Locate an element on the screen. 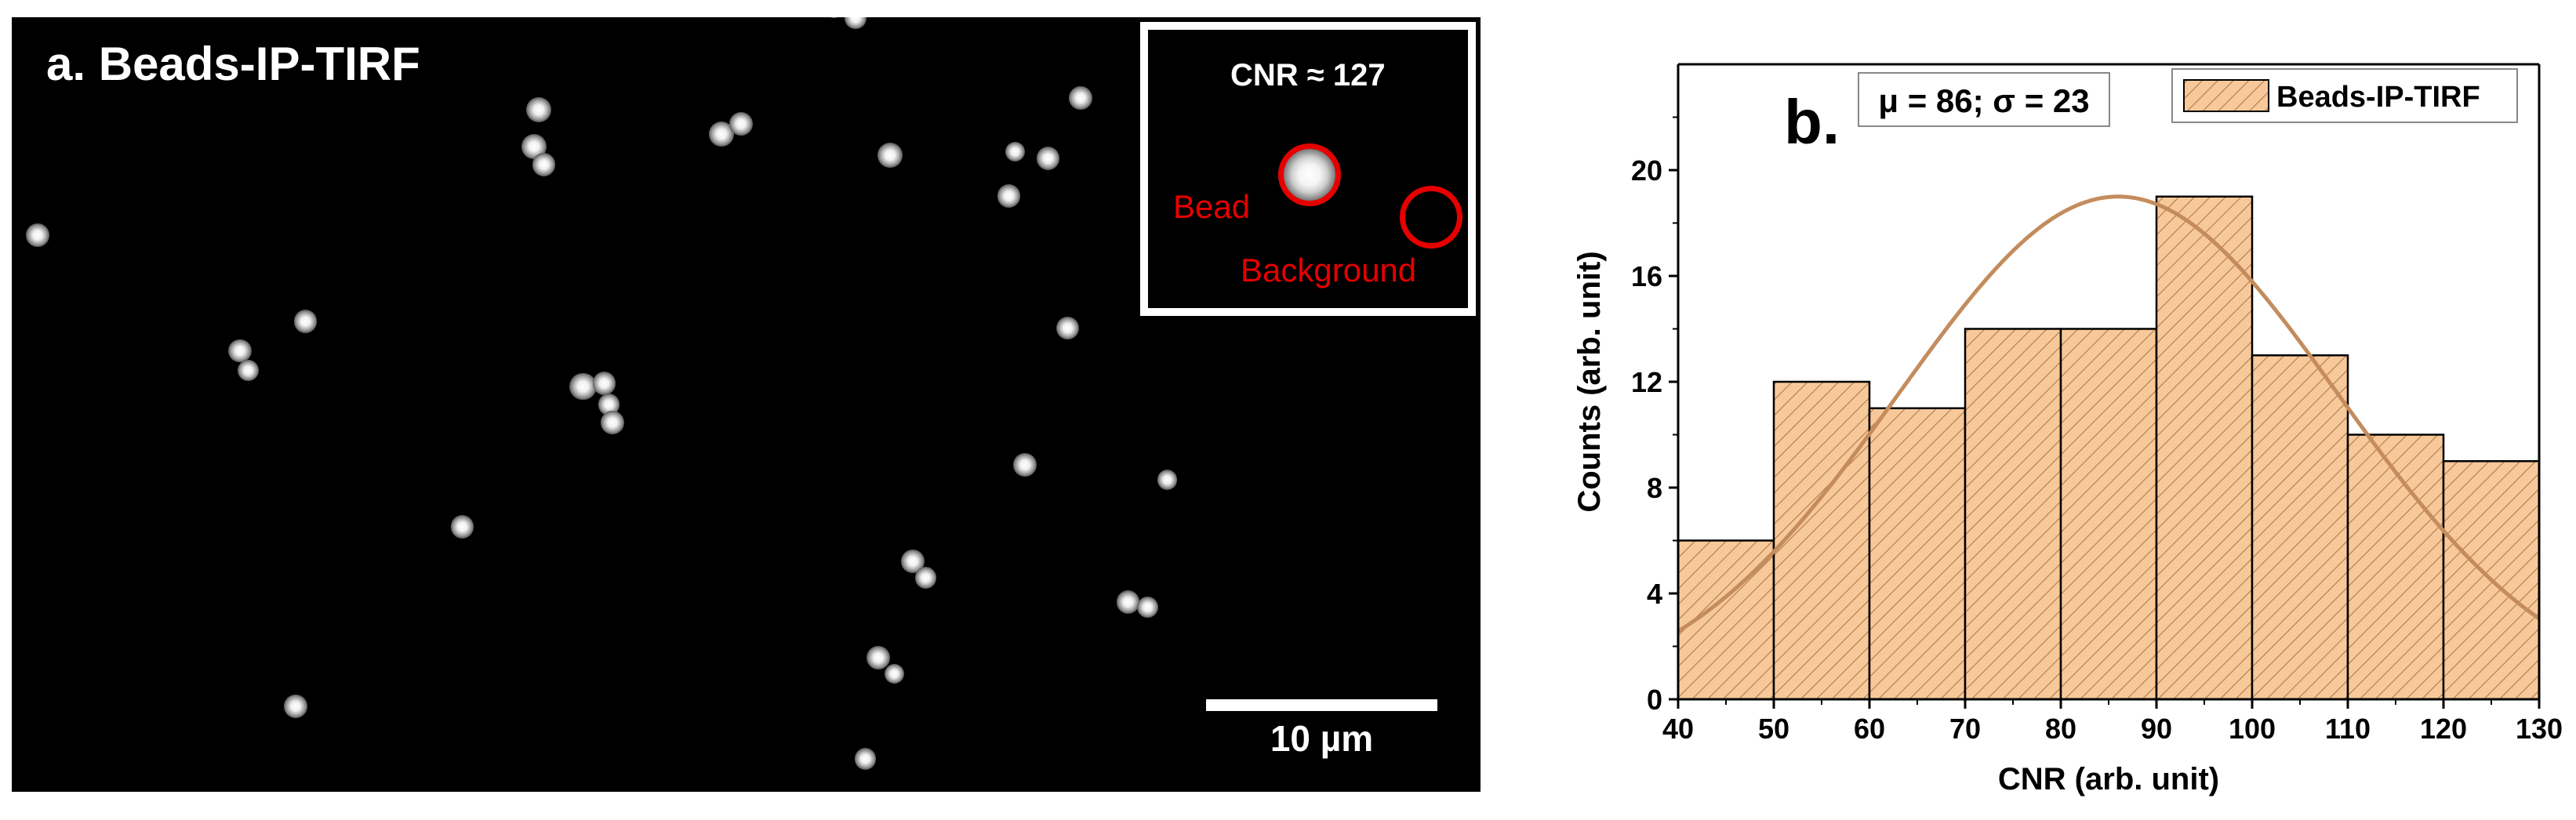  x-tick-label: 40 is located at coordinates (1678, 729).